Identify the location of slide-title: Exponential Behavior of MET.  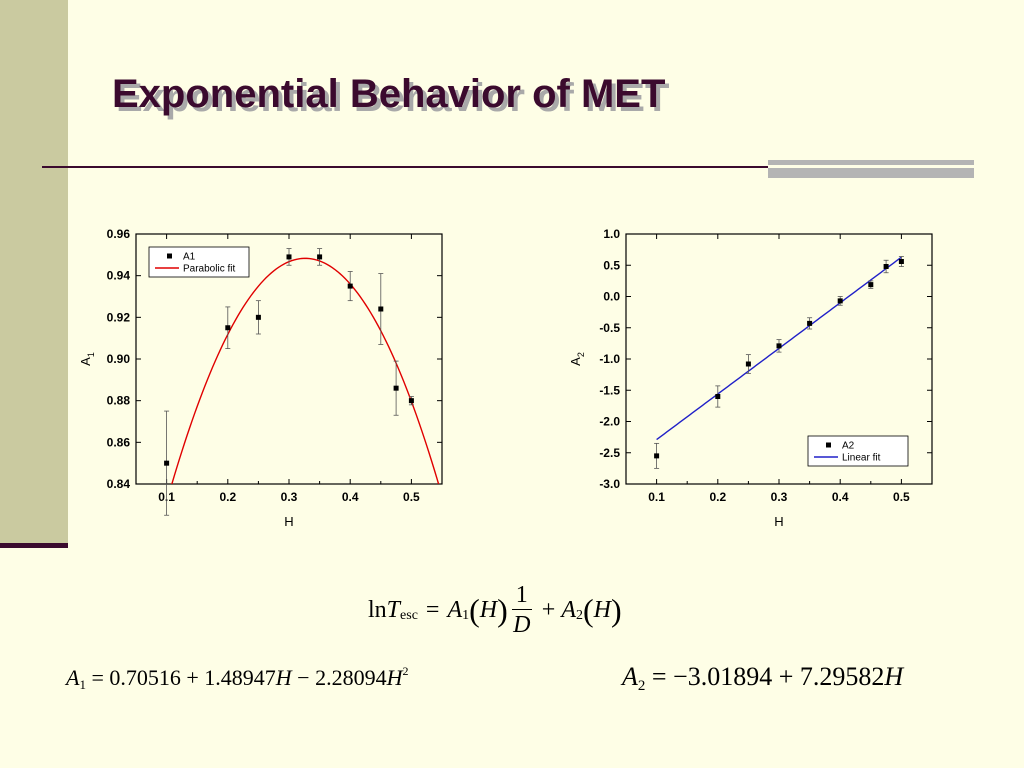
(389, 94).